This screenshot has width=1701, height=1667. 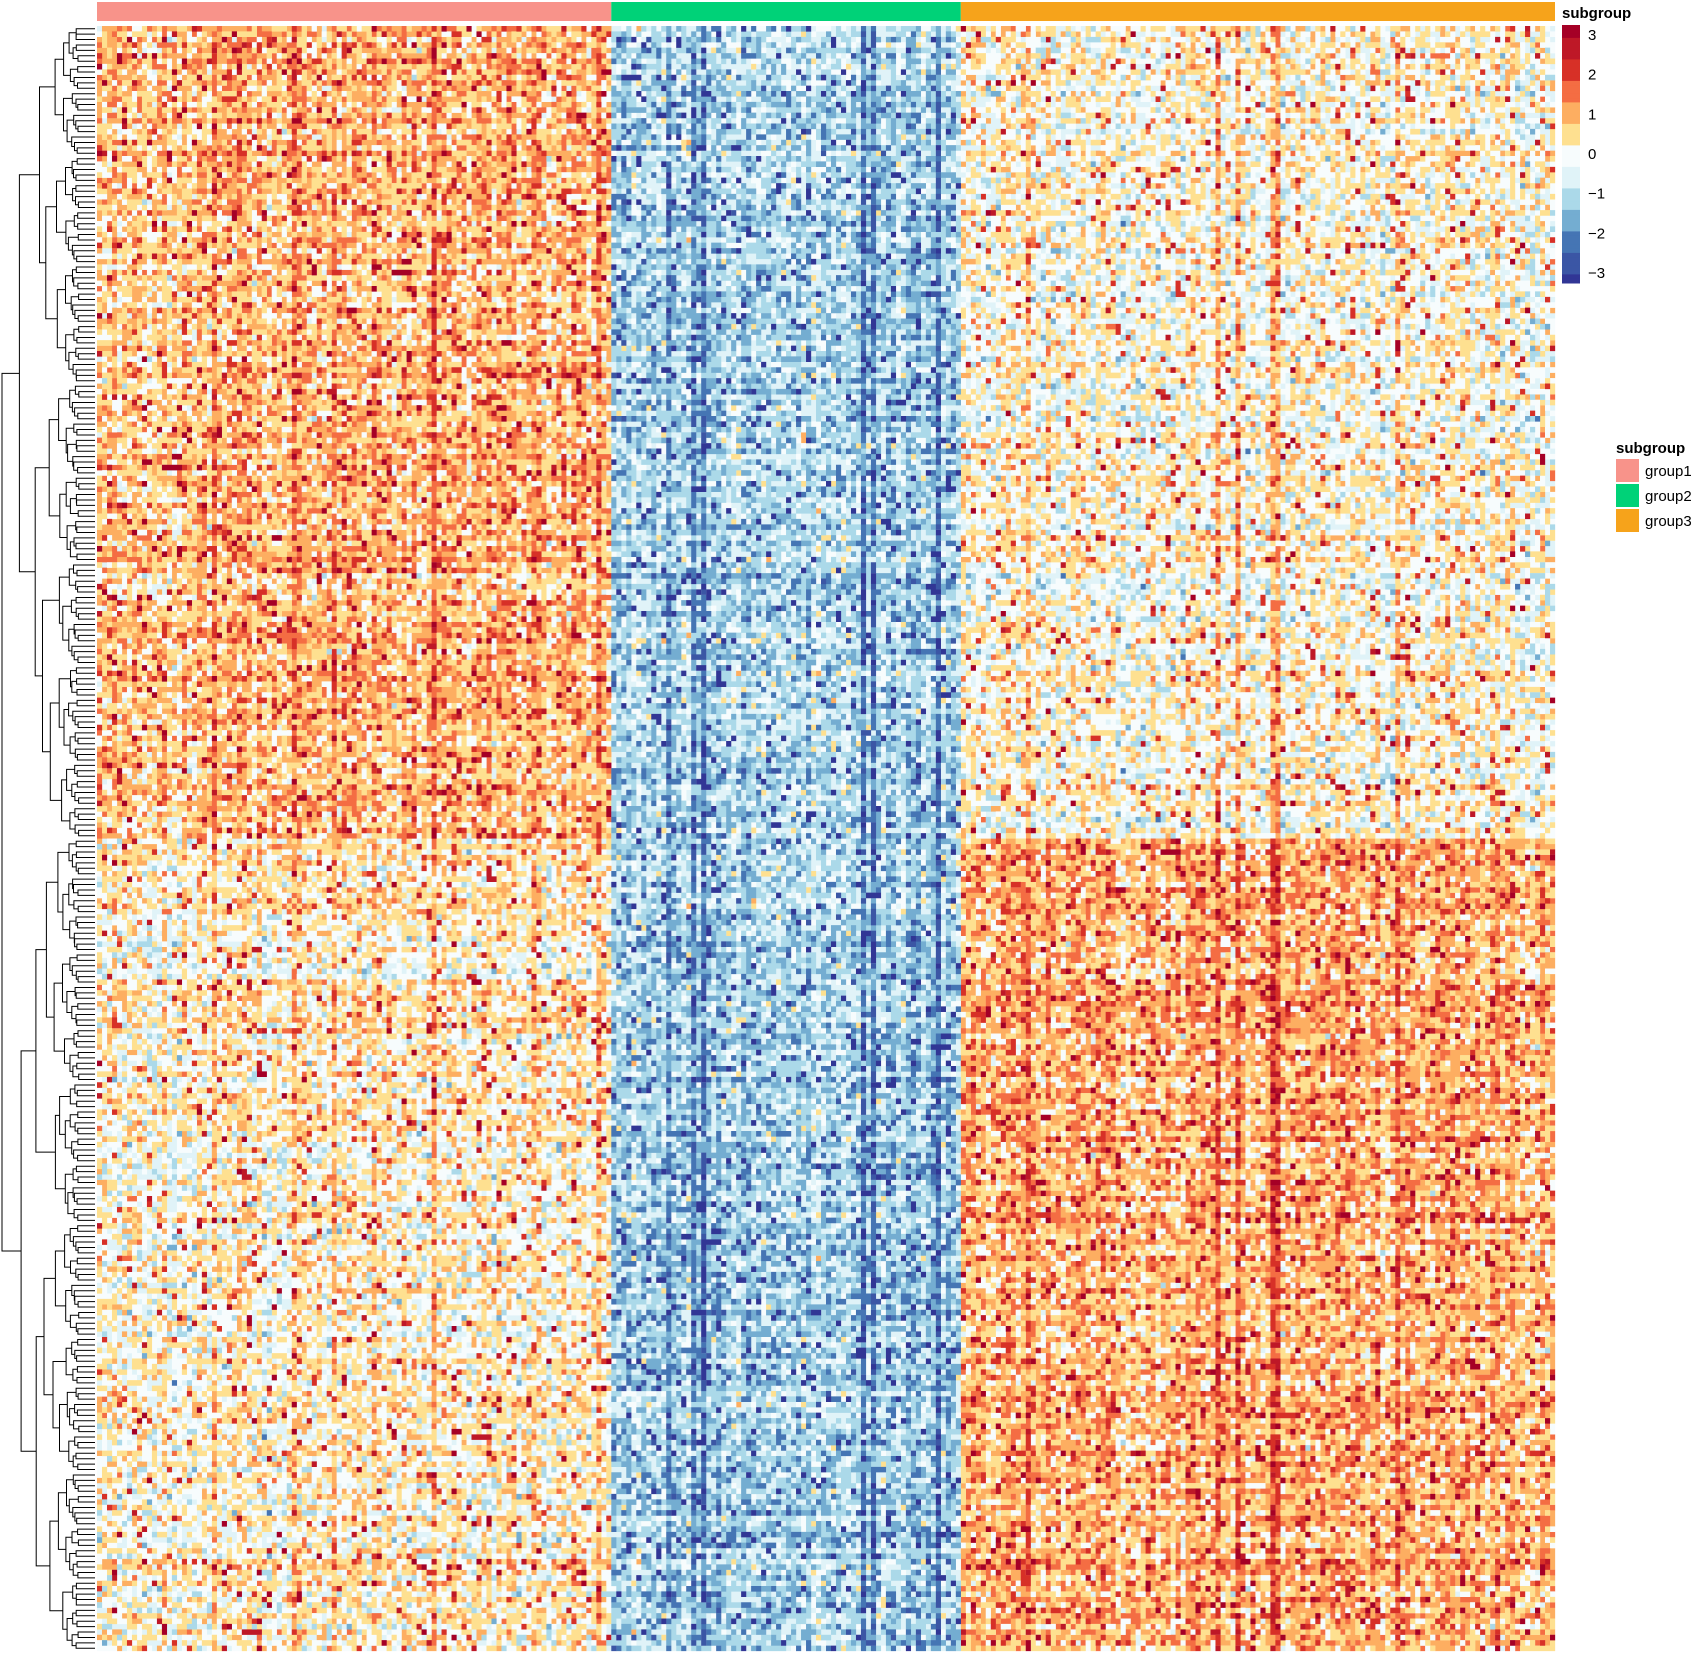 What do you see at coordinates (1596, 13) in the screenshot?
I see `color-scale-title: subgroup` at bounding box center [1596, 13].